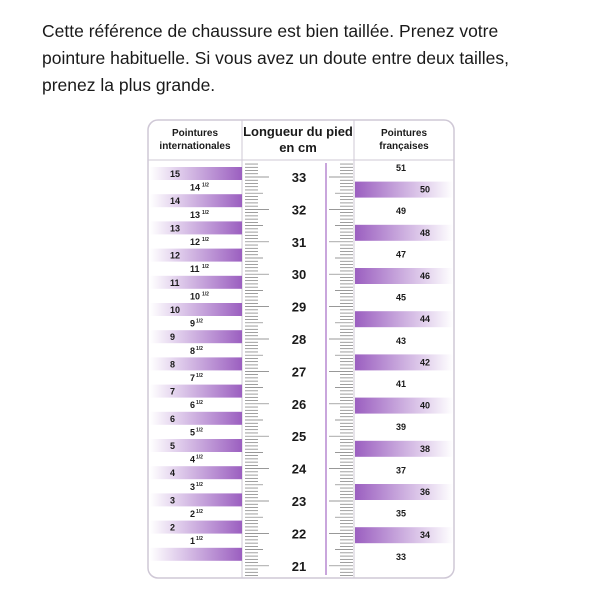 This screenshot has height=600, width=600. What do you see at coordinates (425, 233) in the screenshot?
I see `french-size: 48` at bounding box center [425, 233].